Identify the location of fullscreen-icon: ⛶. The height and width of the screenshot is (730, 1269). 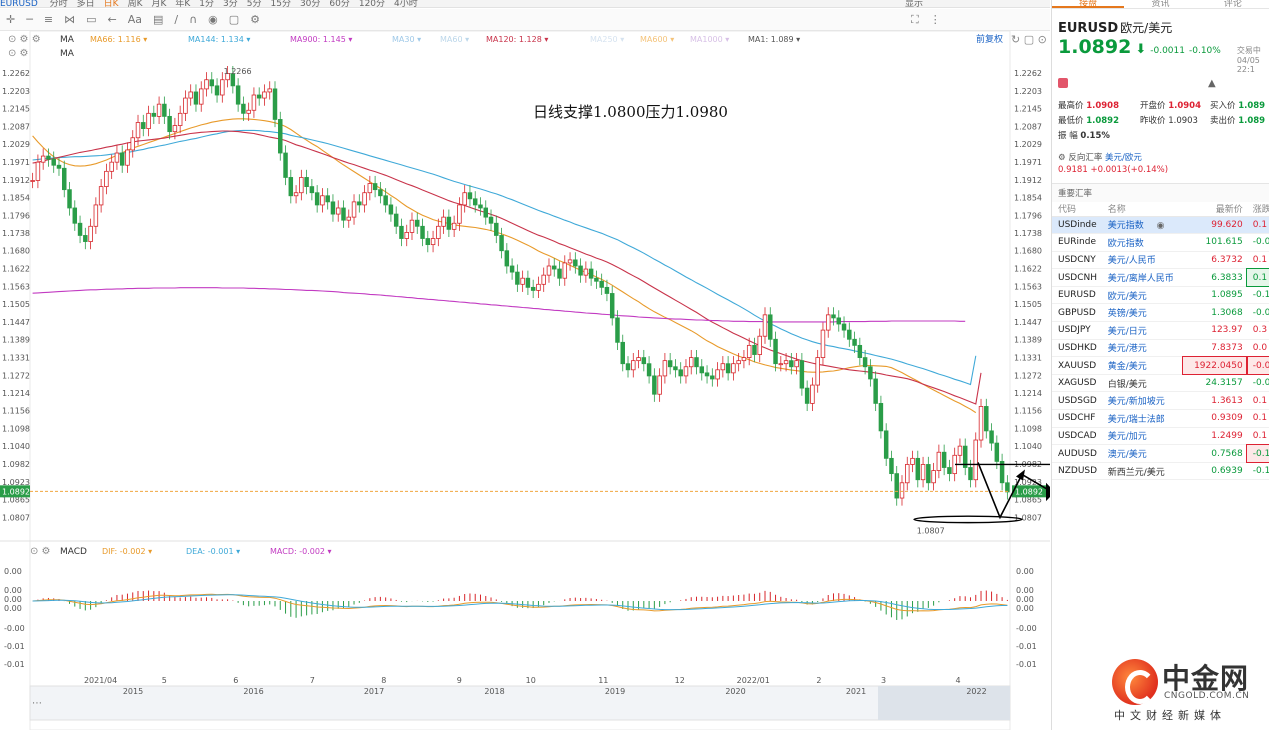
(915, 19).